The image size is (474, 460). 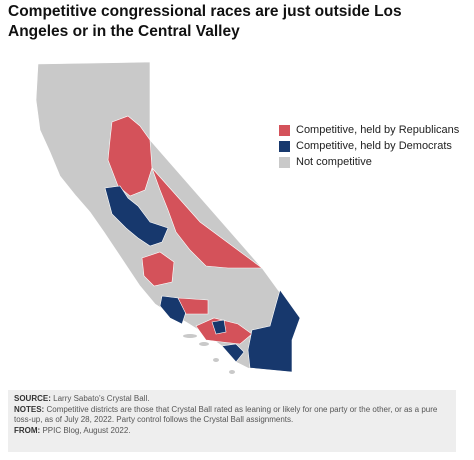 I want to click on legend-item: Competitive, held by Democrats, so click(x=369, y=146).